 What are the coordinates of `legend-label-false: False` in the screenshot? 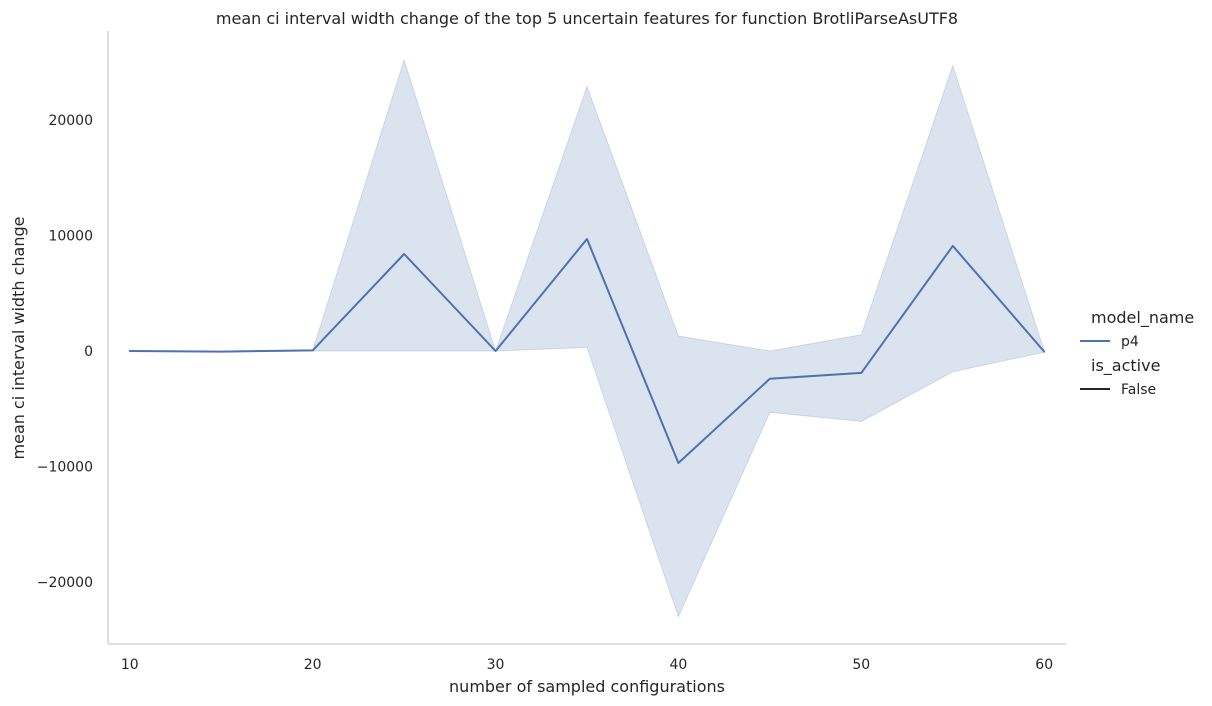 It's located at (1138, 390).